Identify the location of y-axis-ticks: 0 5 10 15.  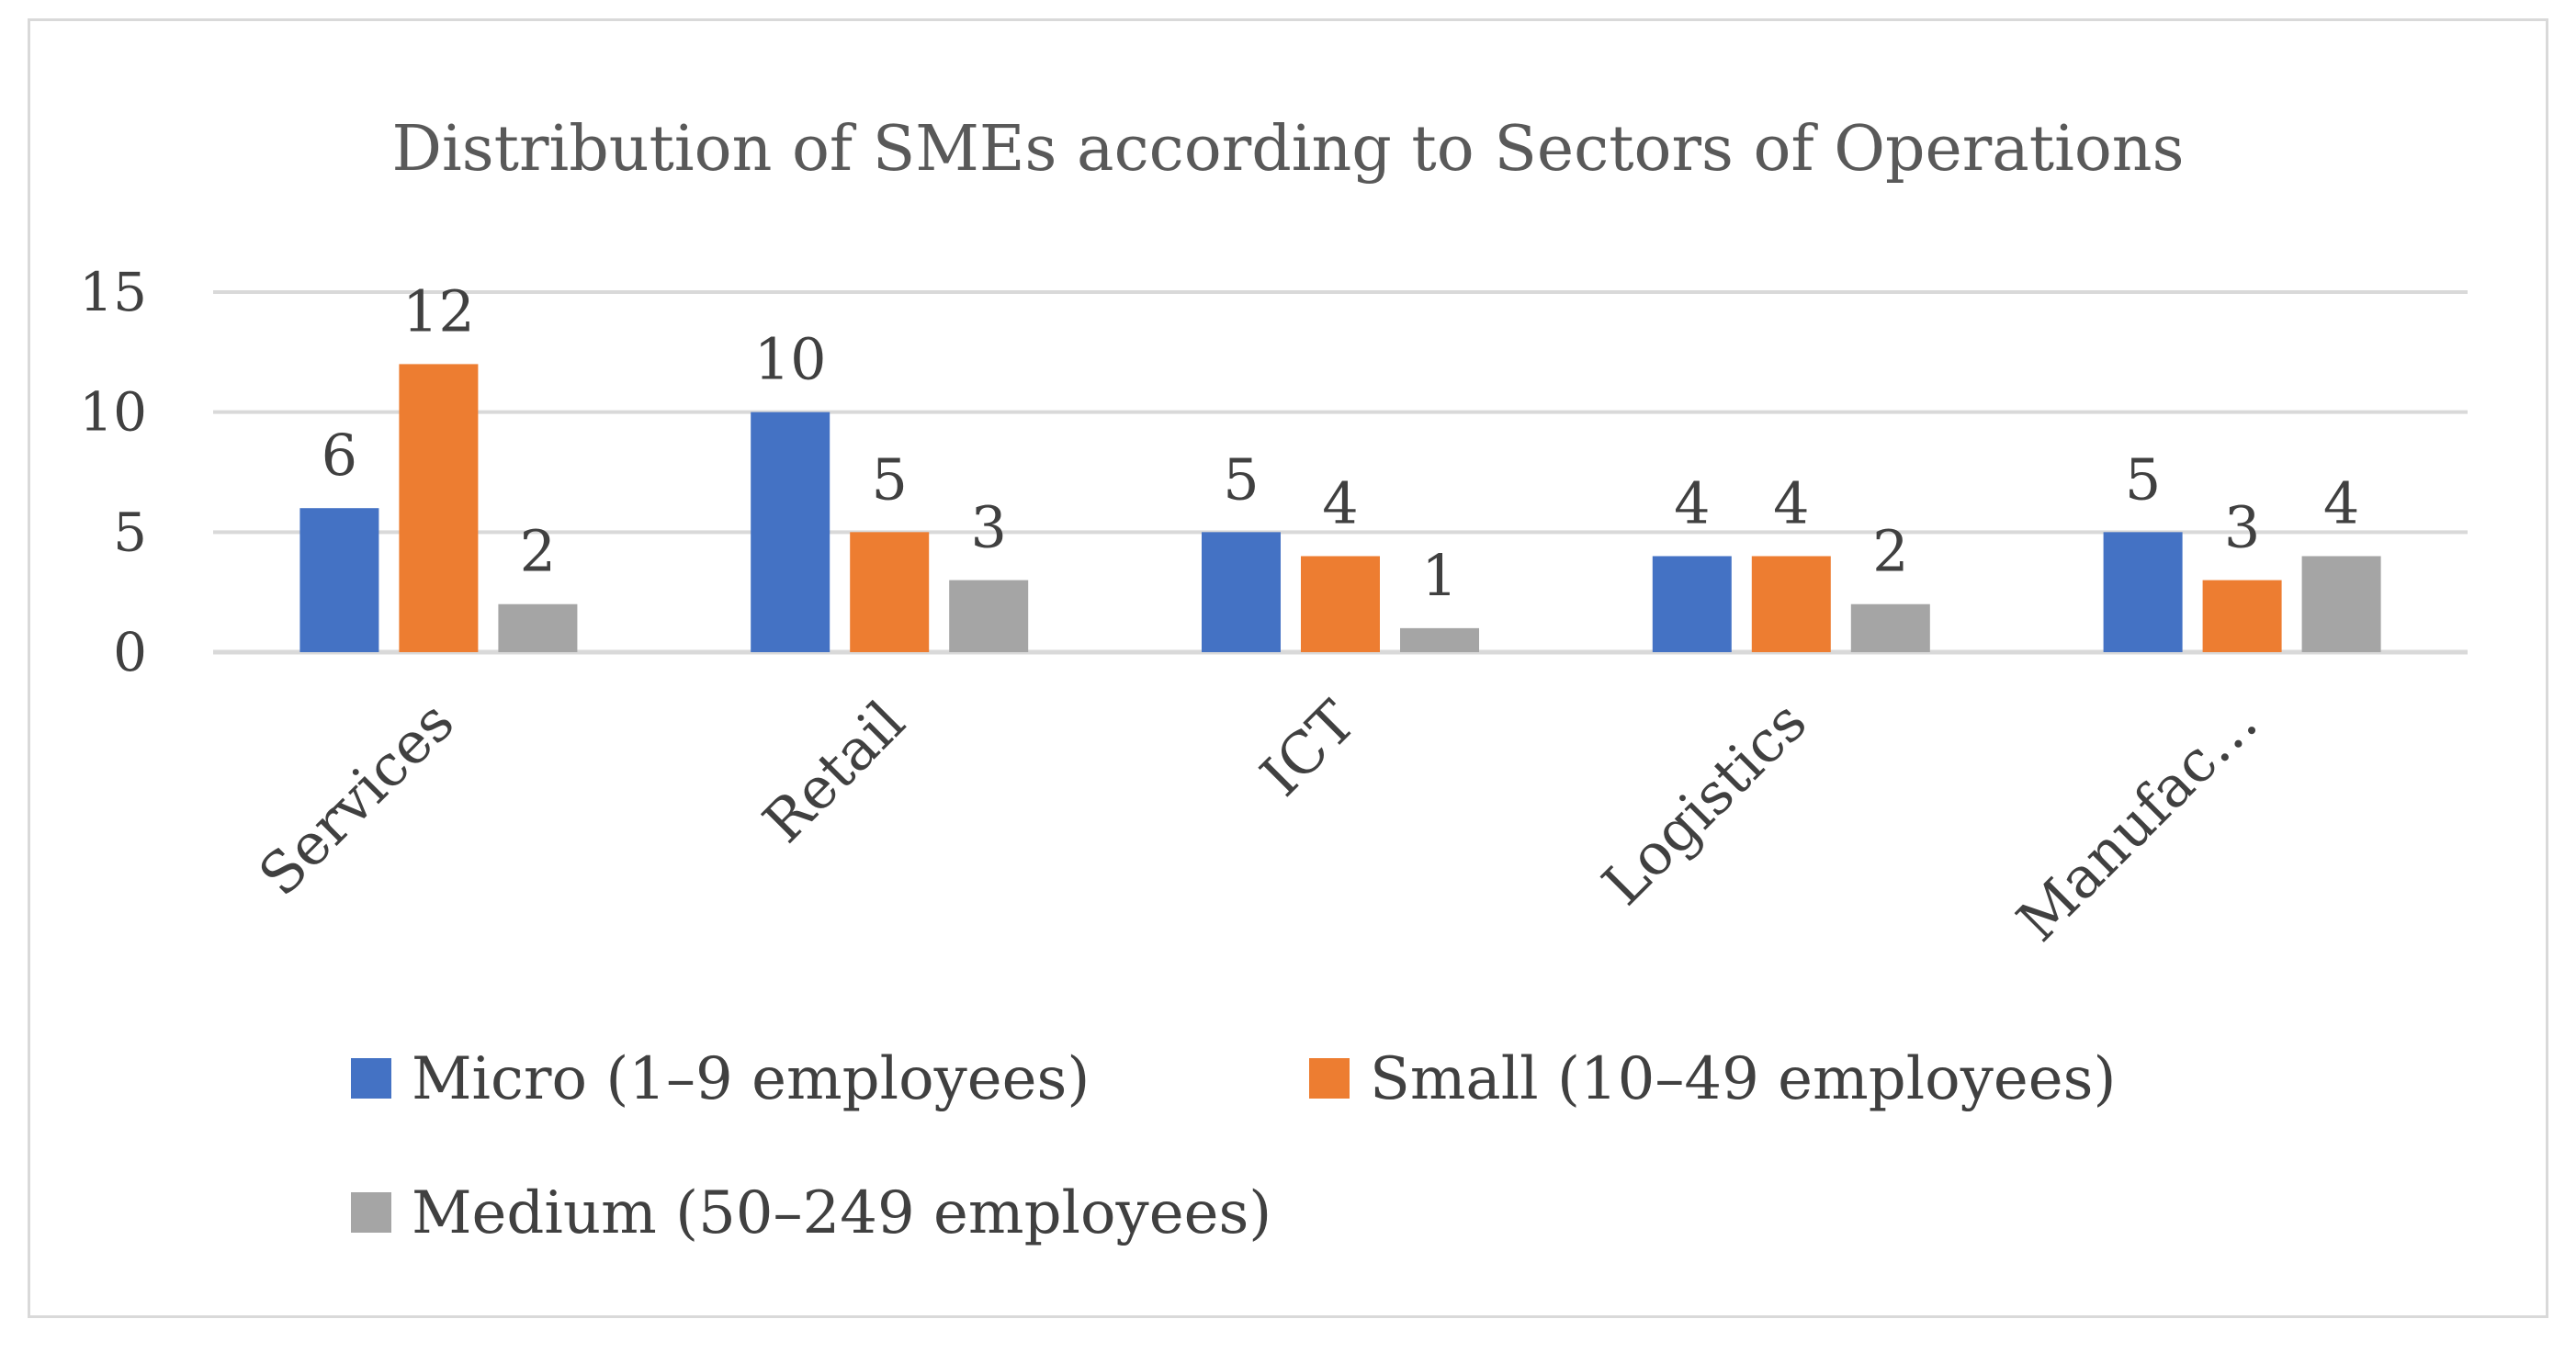
(113, 472).